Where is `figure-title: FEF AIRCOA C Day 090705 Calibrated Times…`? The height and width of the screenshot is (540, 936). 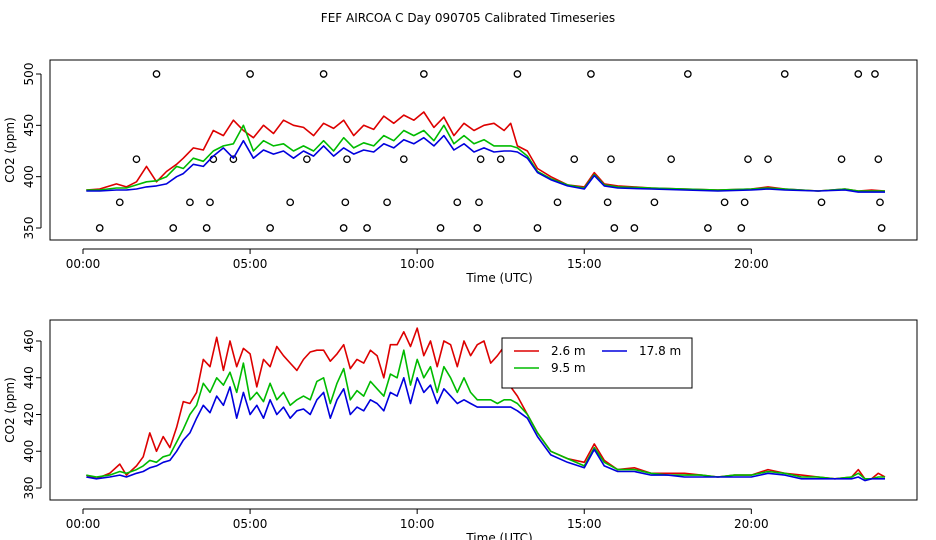
figure-title: FEF AIRCOA C Day 090705 Calibrated Times… is located at coordinates (468, 18).